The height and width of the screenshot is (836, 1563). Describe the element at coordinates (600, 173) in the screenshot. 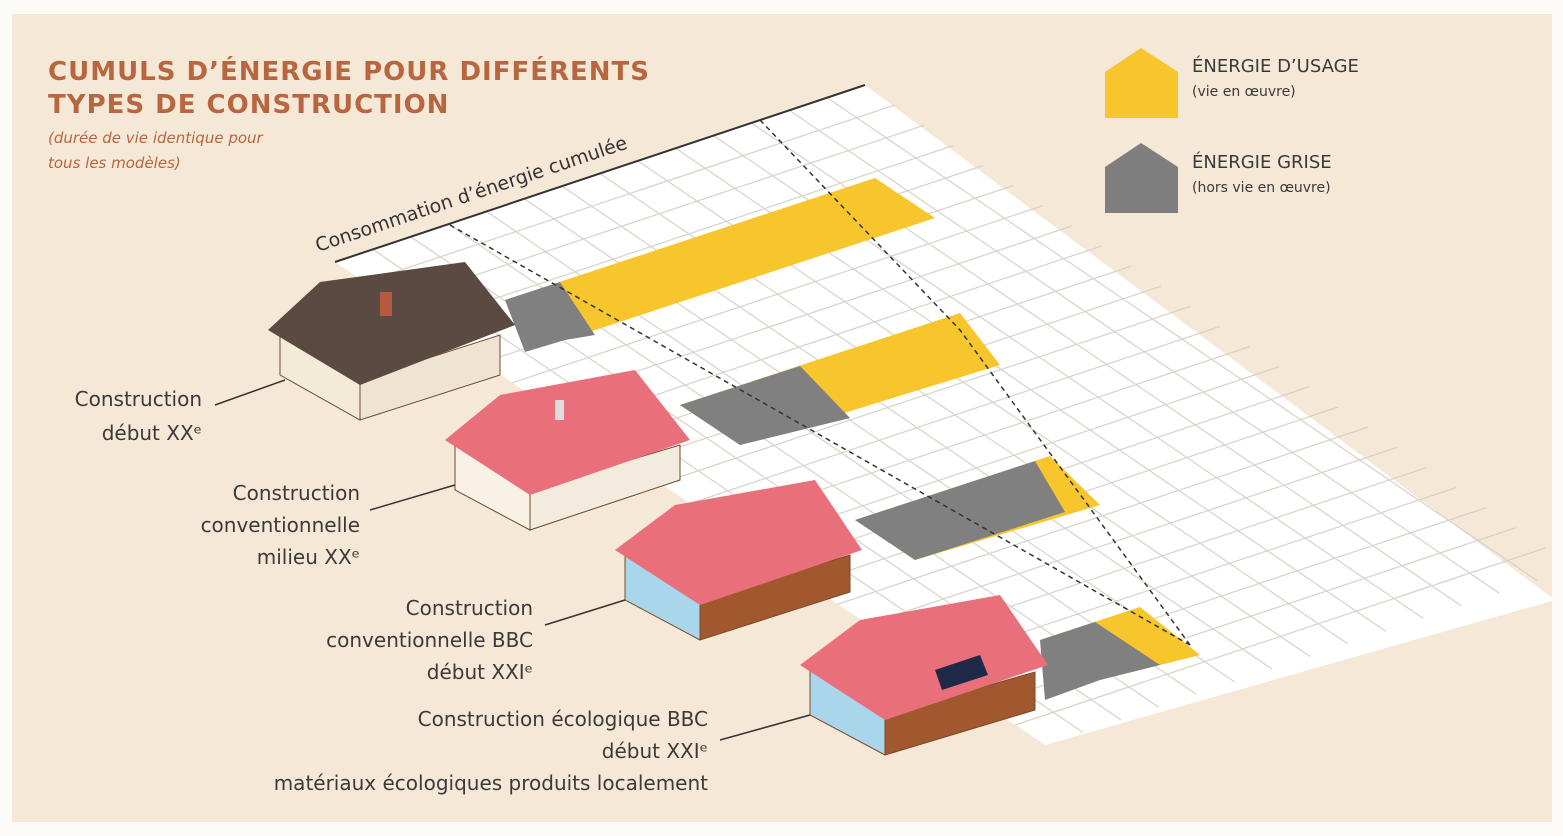

I see `axis-line` at that location.